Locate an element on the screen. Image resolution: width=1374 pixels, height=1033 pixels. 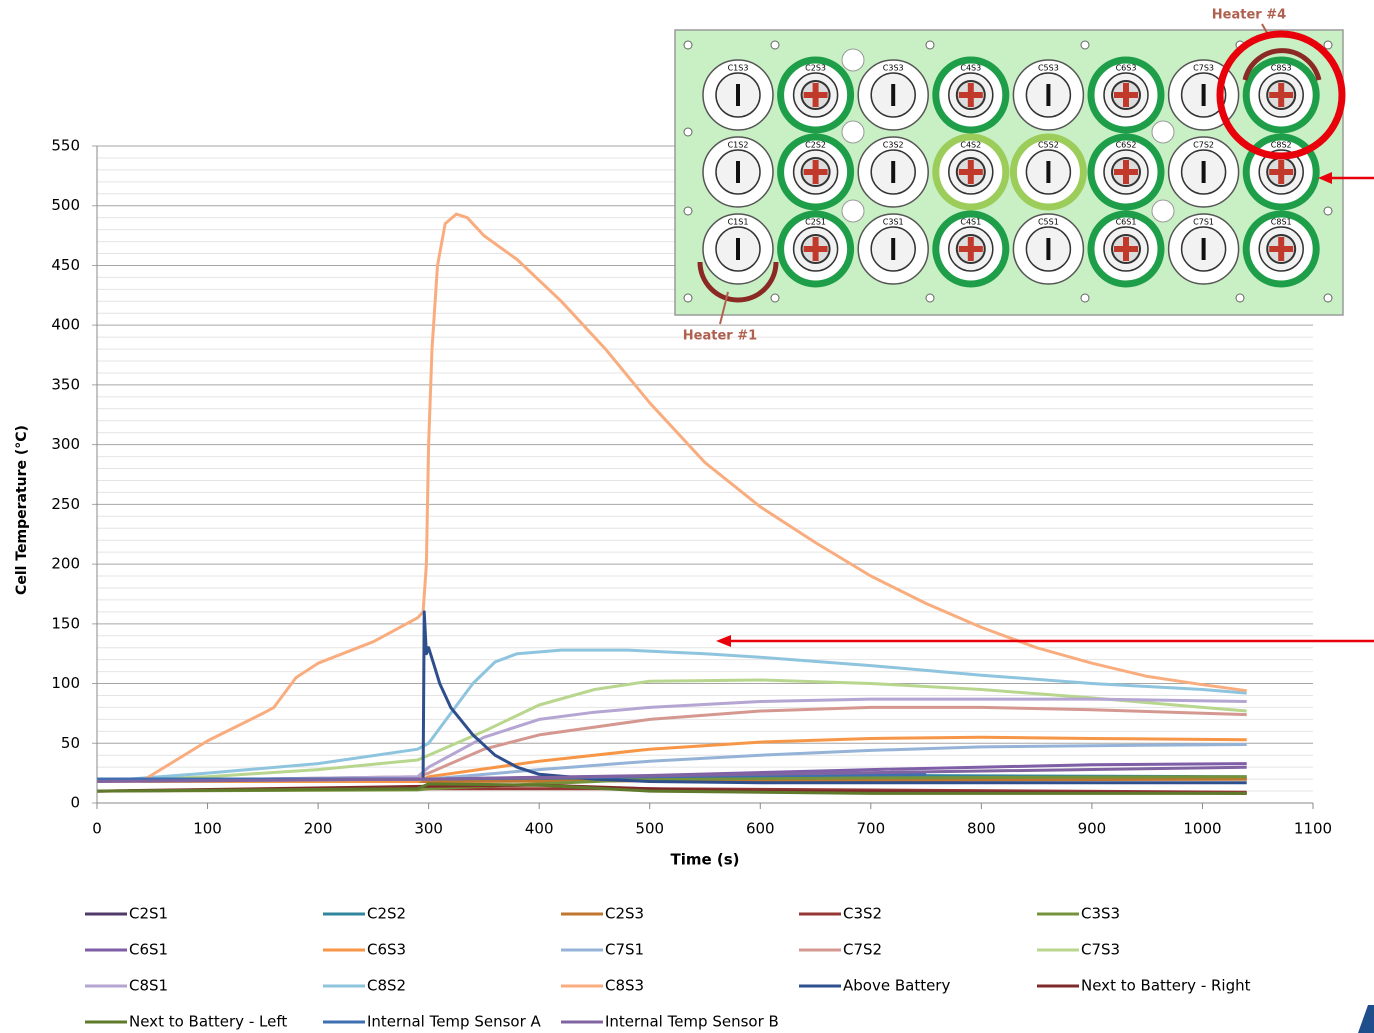
cell-label: C4S1 is located at coordinates (970, 222).